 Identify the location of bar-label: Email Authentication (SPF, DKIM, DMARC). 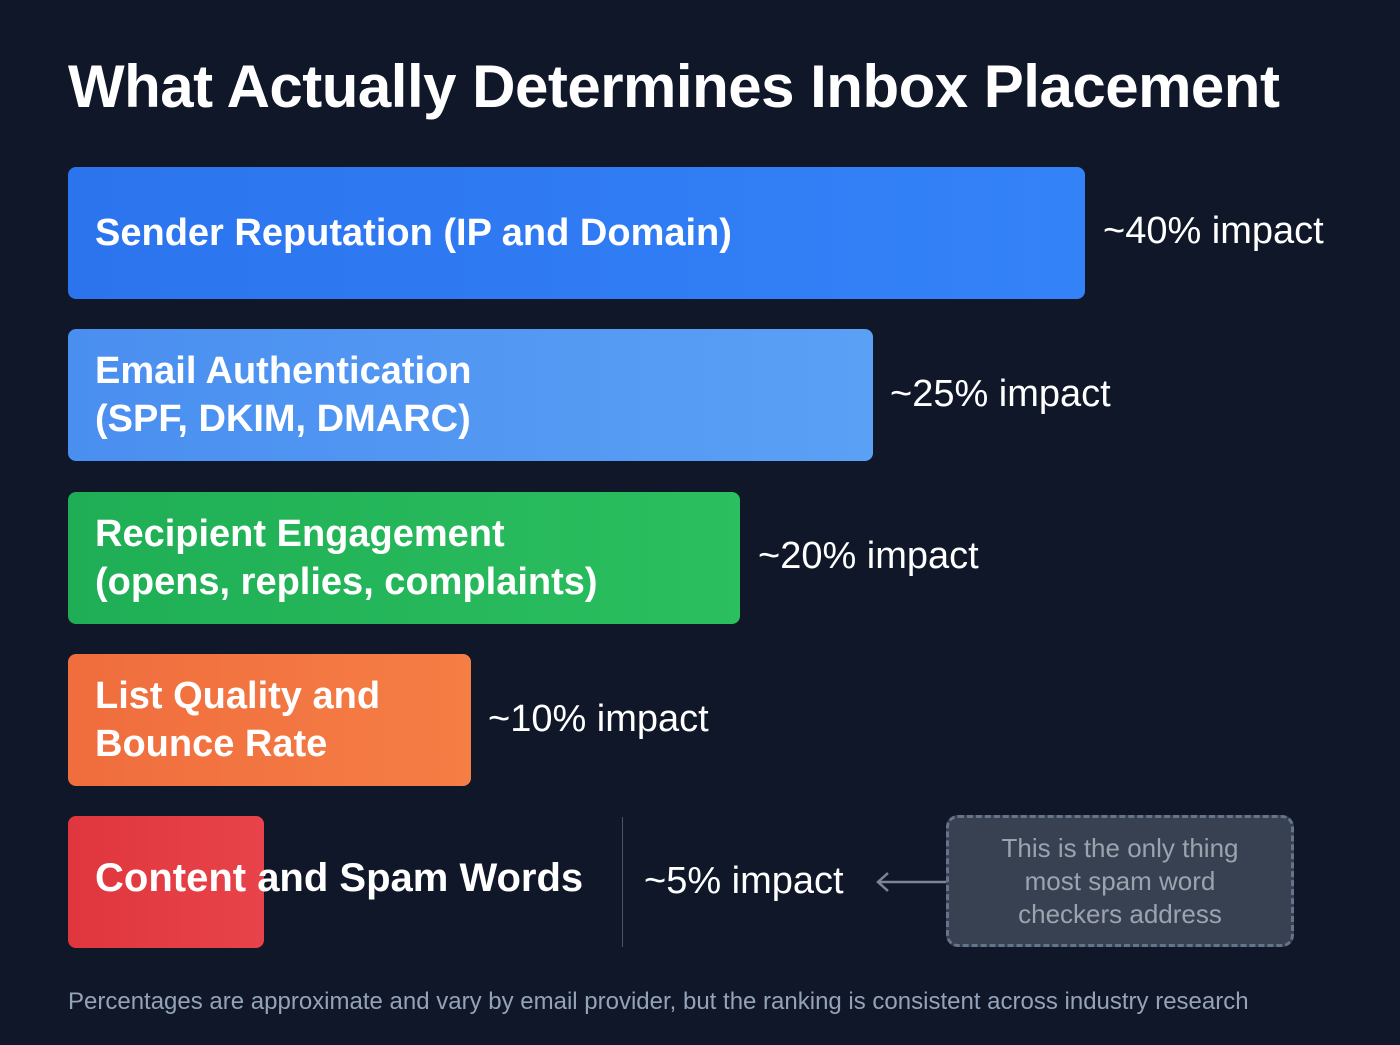
(283, 395).